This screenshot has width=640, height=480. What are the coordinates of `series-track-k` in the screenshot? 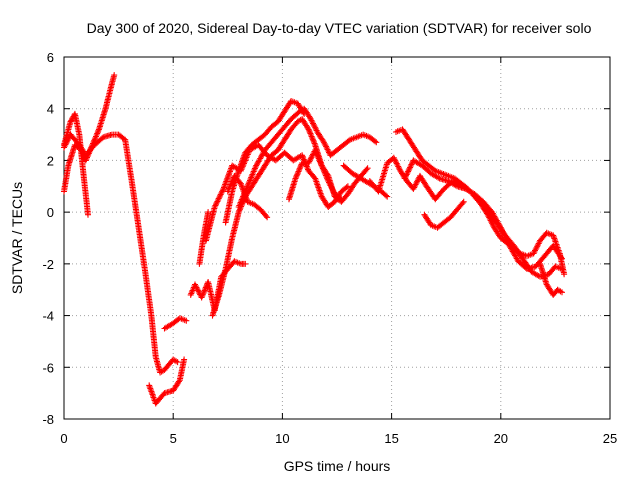 It's located at (247, 196).